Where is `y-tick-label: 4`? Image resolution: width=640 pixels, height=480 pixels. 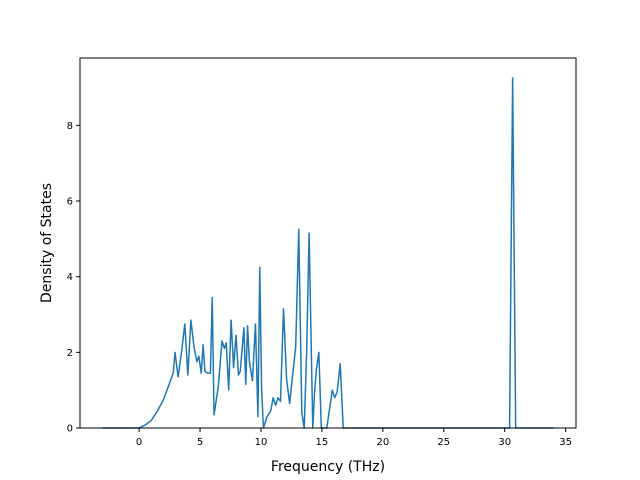
y-tick-label: 4 is located at coordinates (70, 277).